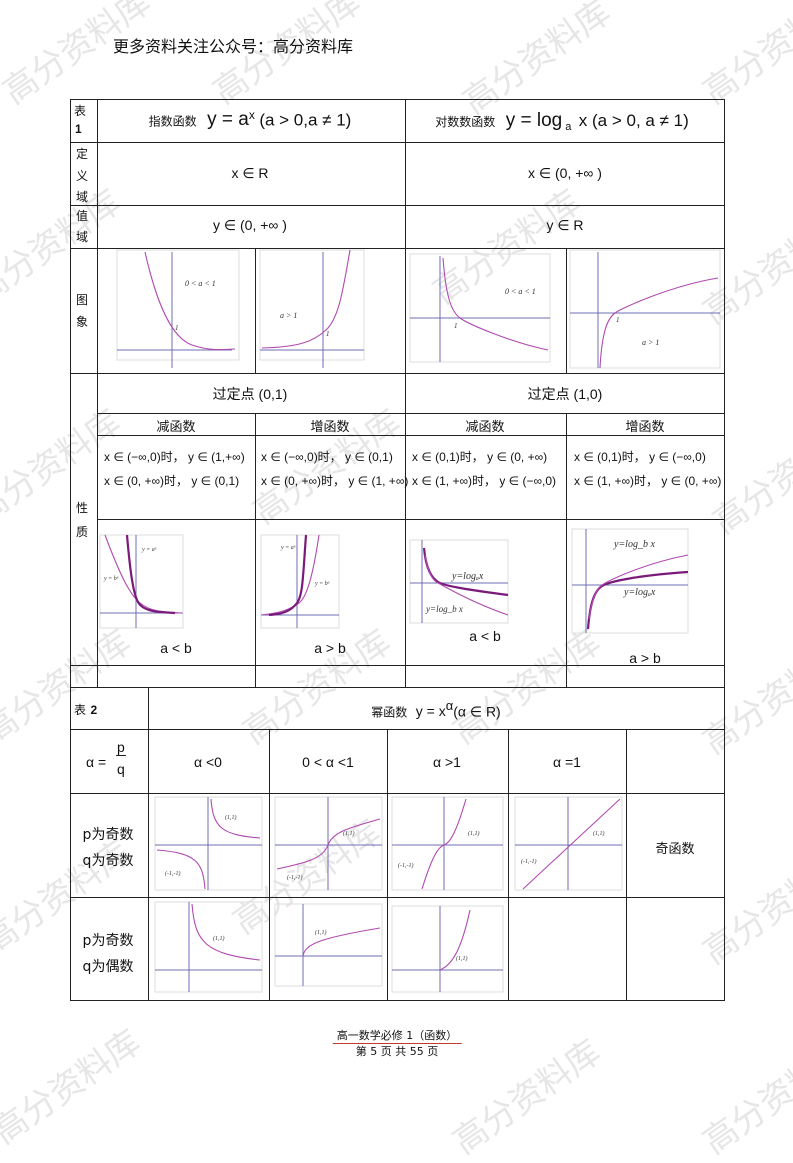 This screenshot has height=1163, width=793. What do you see at coordinates (645, 309) in the screenshot?
I see `log-increasing-graph: a > 1 1` at bounding box center [645, 309].